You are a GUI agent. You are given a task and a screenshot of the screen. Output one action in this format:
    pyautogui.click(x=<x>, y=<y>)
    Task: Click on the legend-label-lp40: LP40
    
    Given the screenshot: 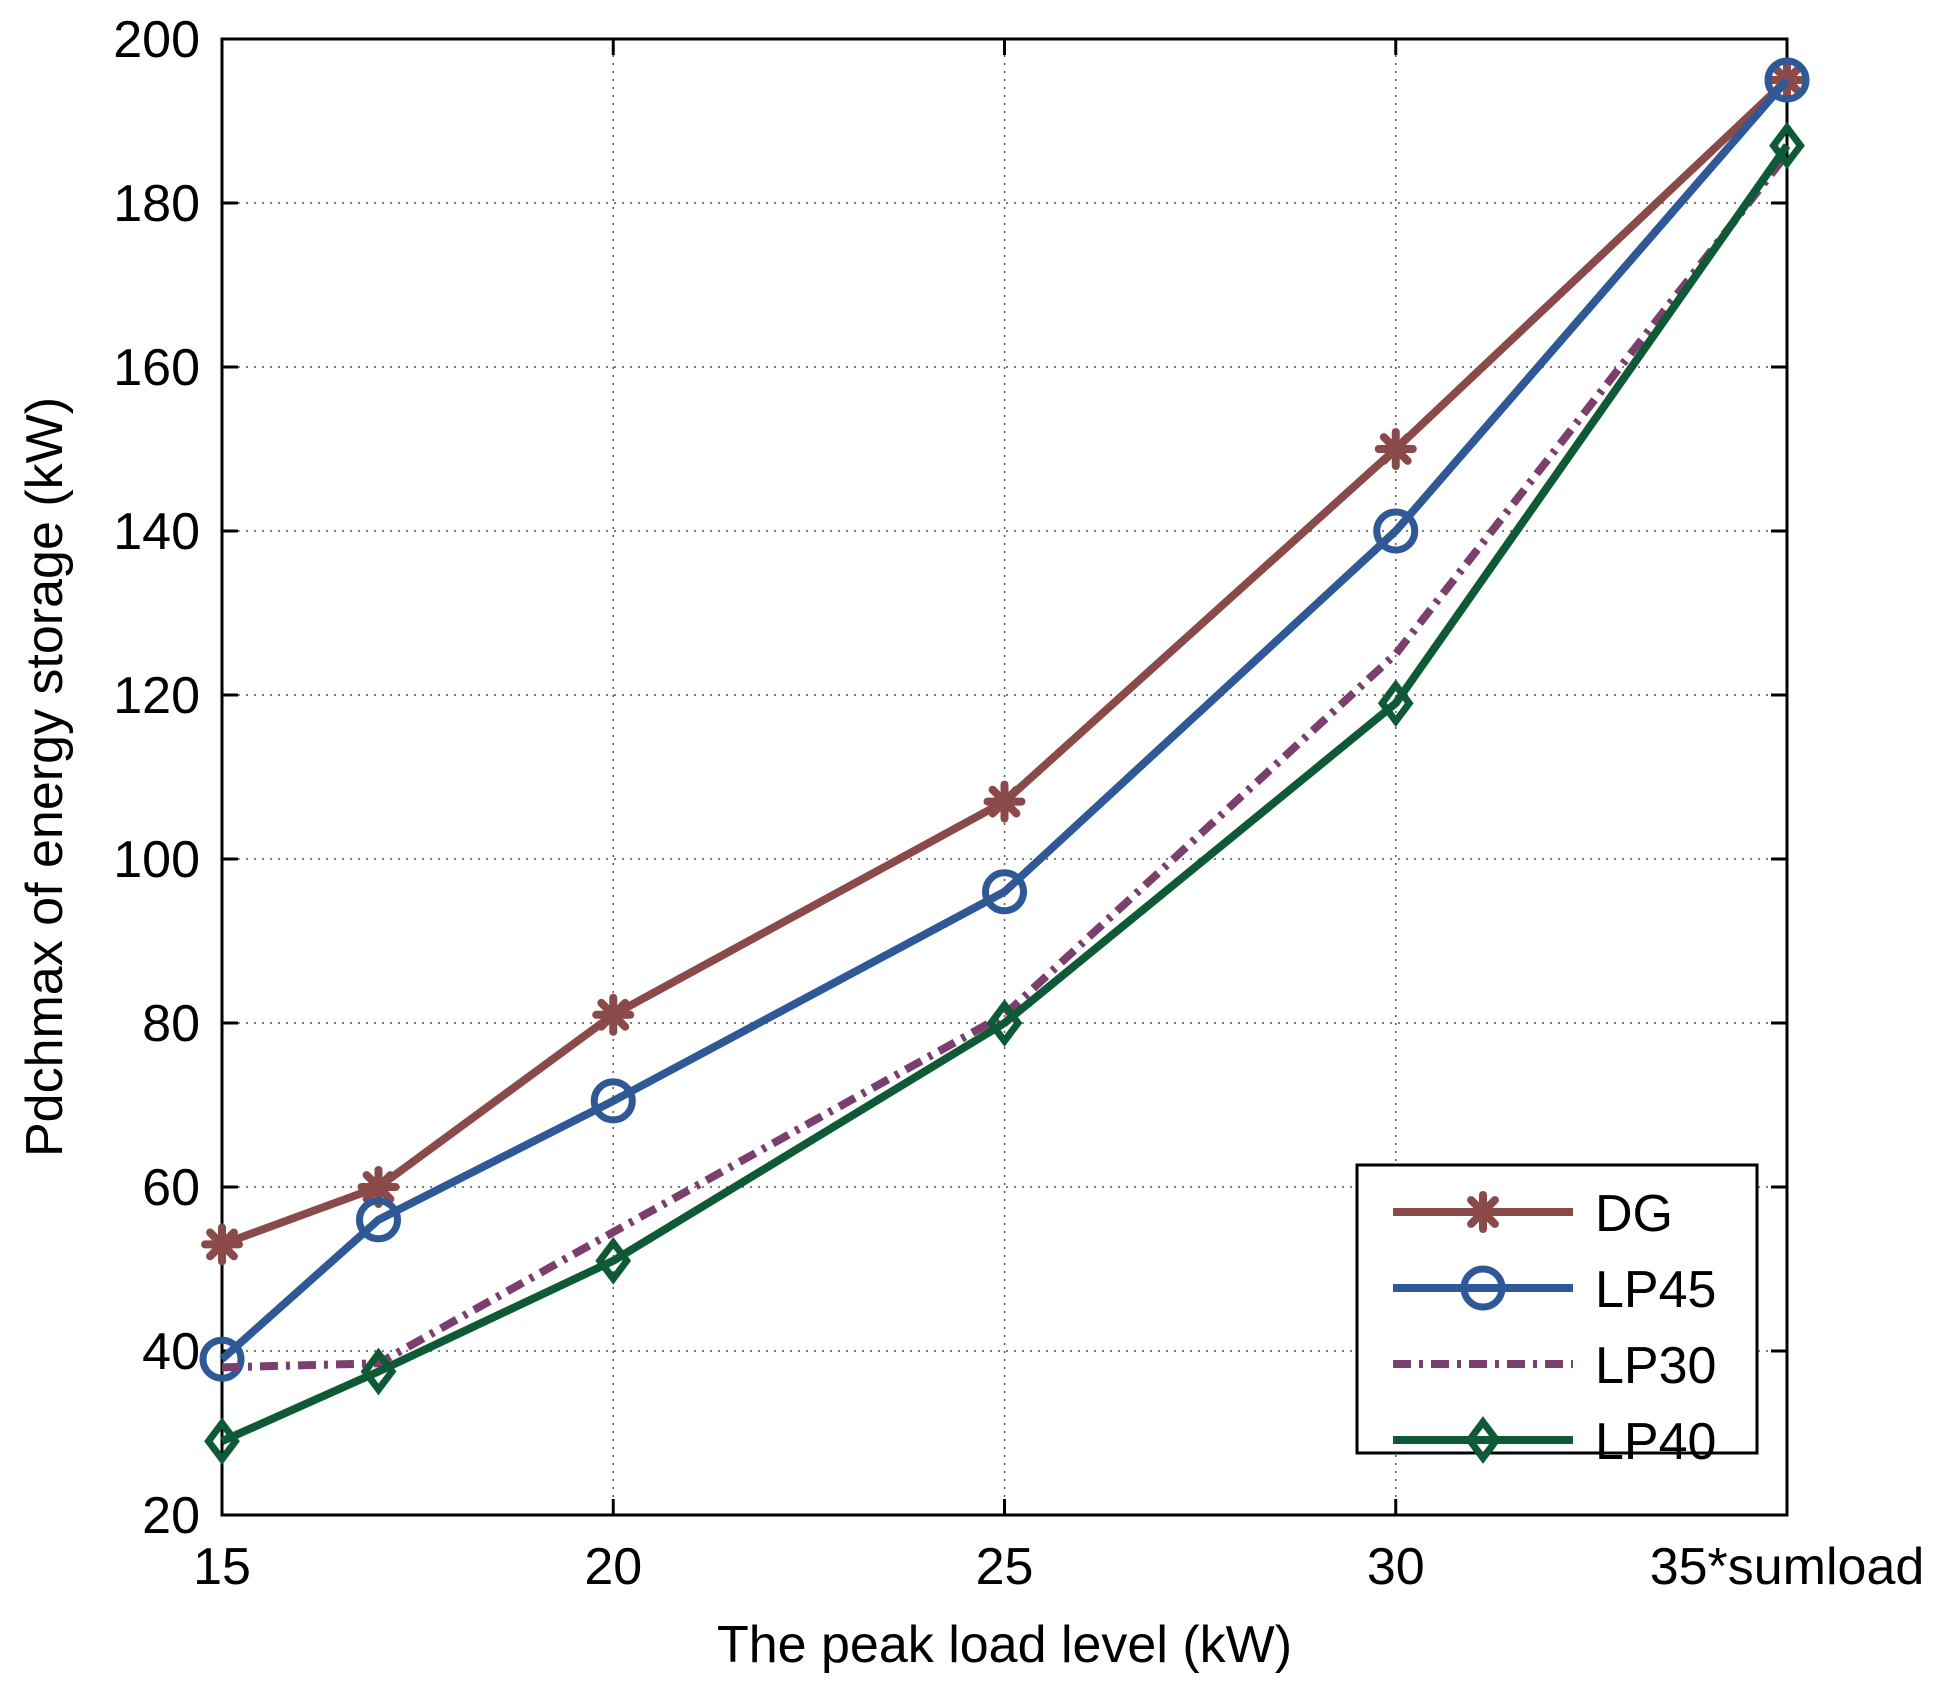 What is the action you would take?
    pyautogui.click(x=1655, y=1442)
    